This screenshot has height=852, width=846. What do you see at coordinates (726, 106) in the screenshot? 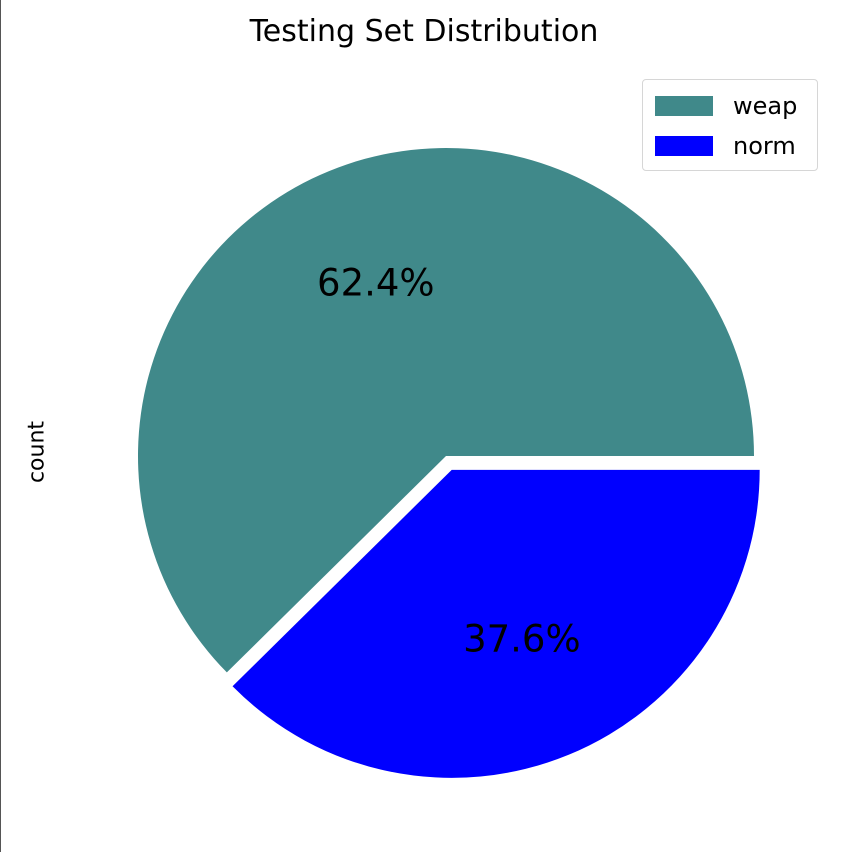
I see `legend-item-weap: weap` at bounding box center [726, 106].